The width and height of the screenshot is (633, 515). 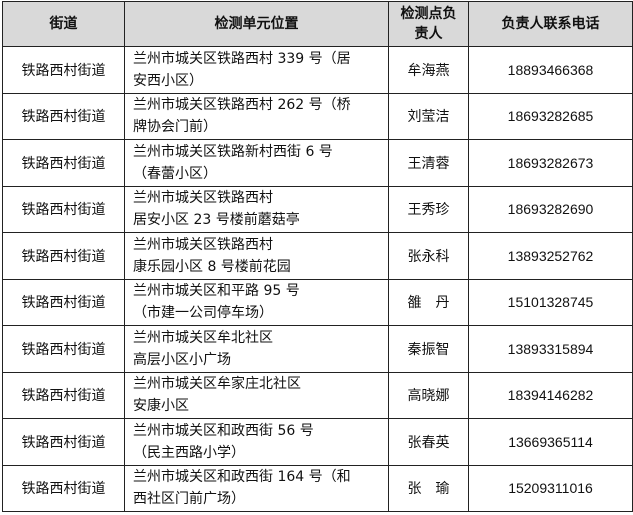 What do you see at coordinates (428, 116) in the screenshot?
I see `cell-person: 刘莹洁` at bounding box center [428, 116].